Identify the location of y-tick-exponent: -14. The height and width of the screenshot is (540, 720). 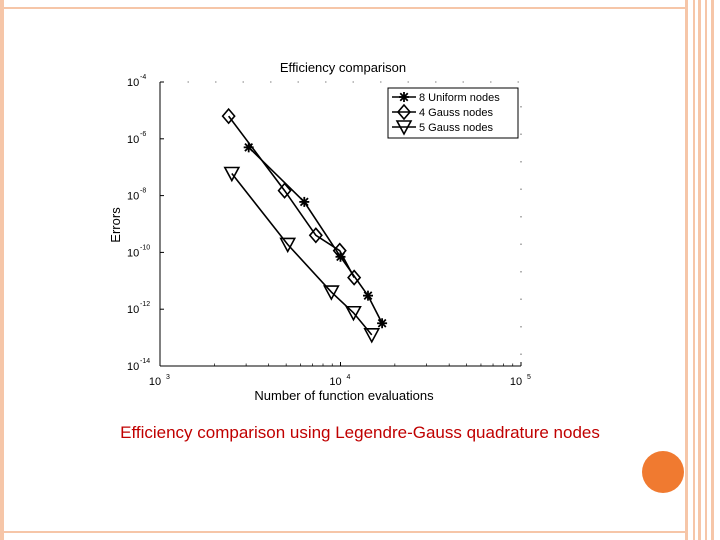
(145, 361).